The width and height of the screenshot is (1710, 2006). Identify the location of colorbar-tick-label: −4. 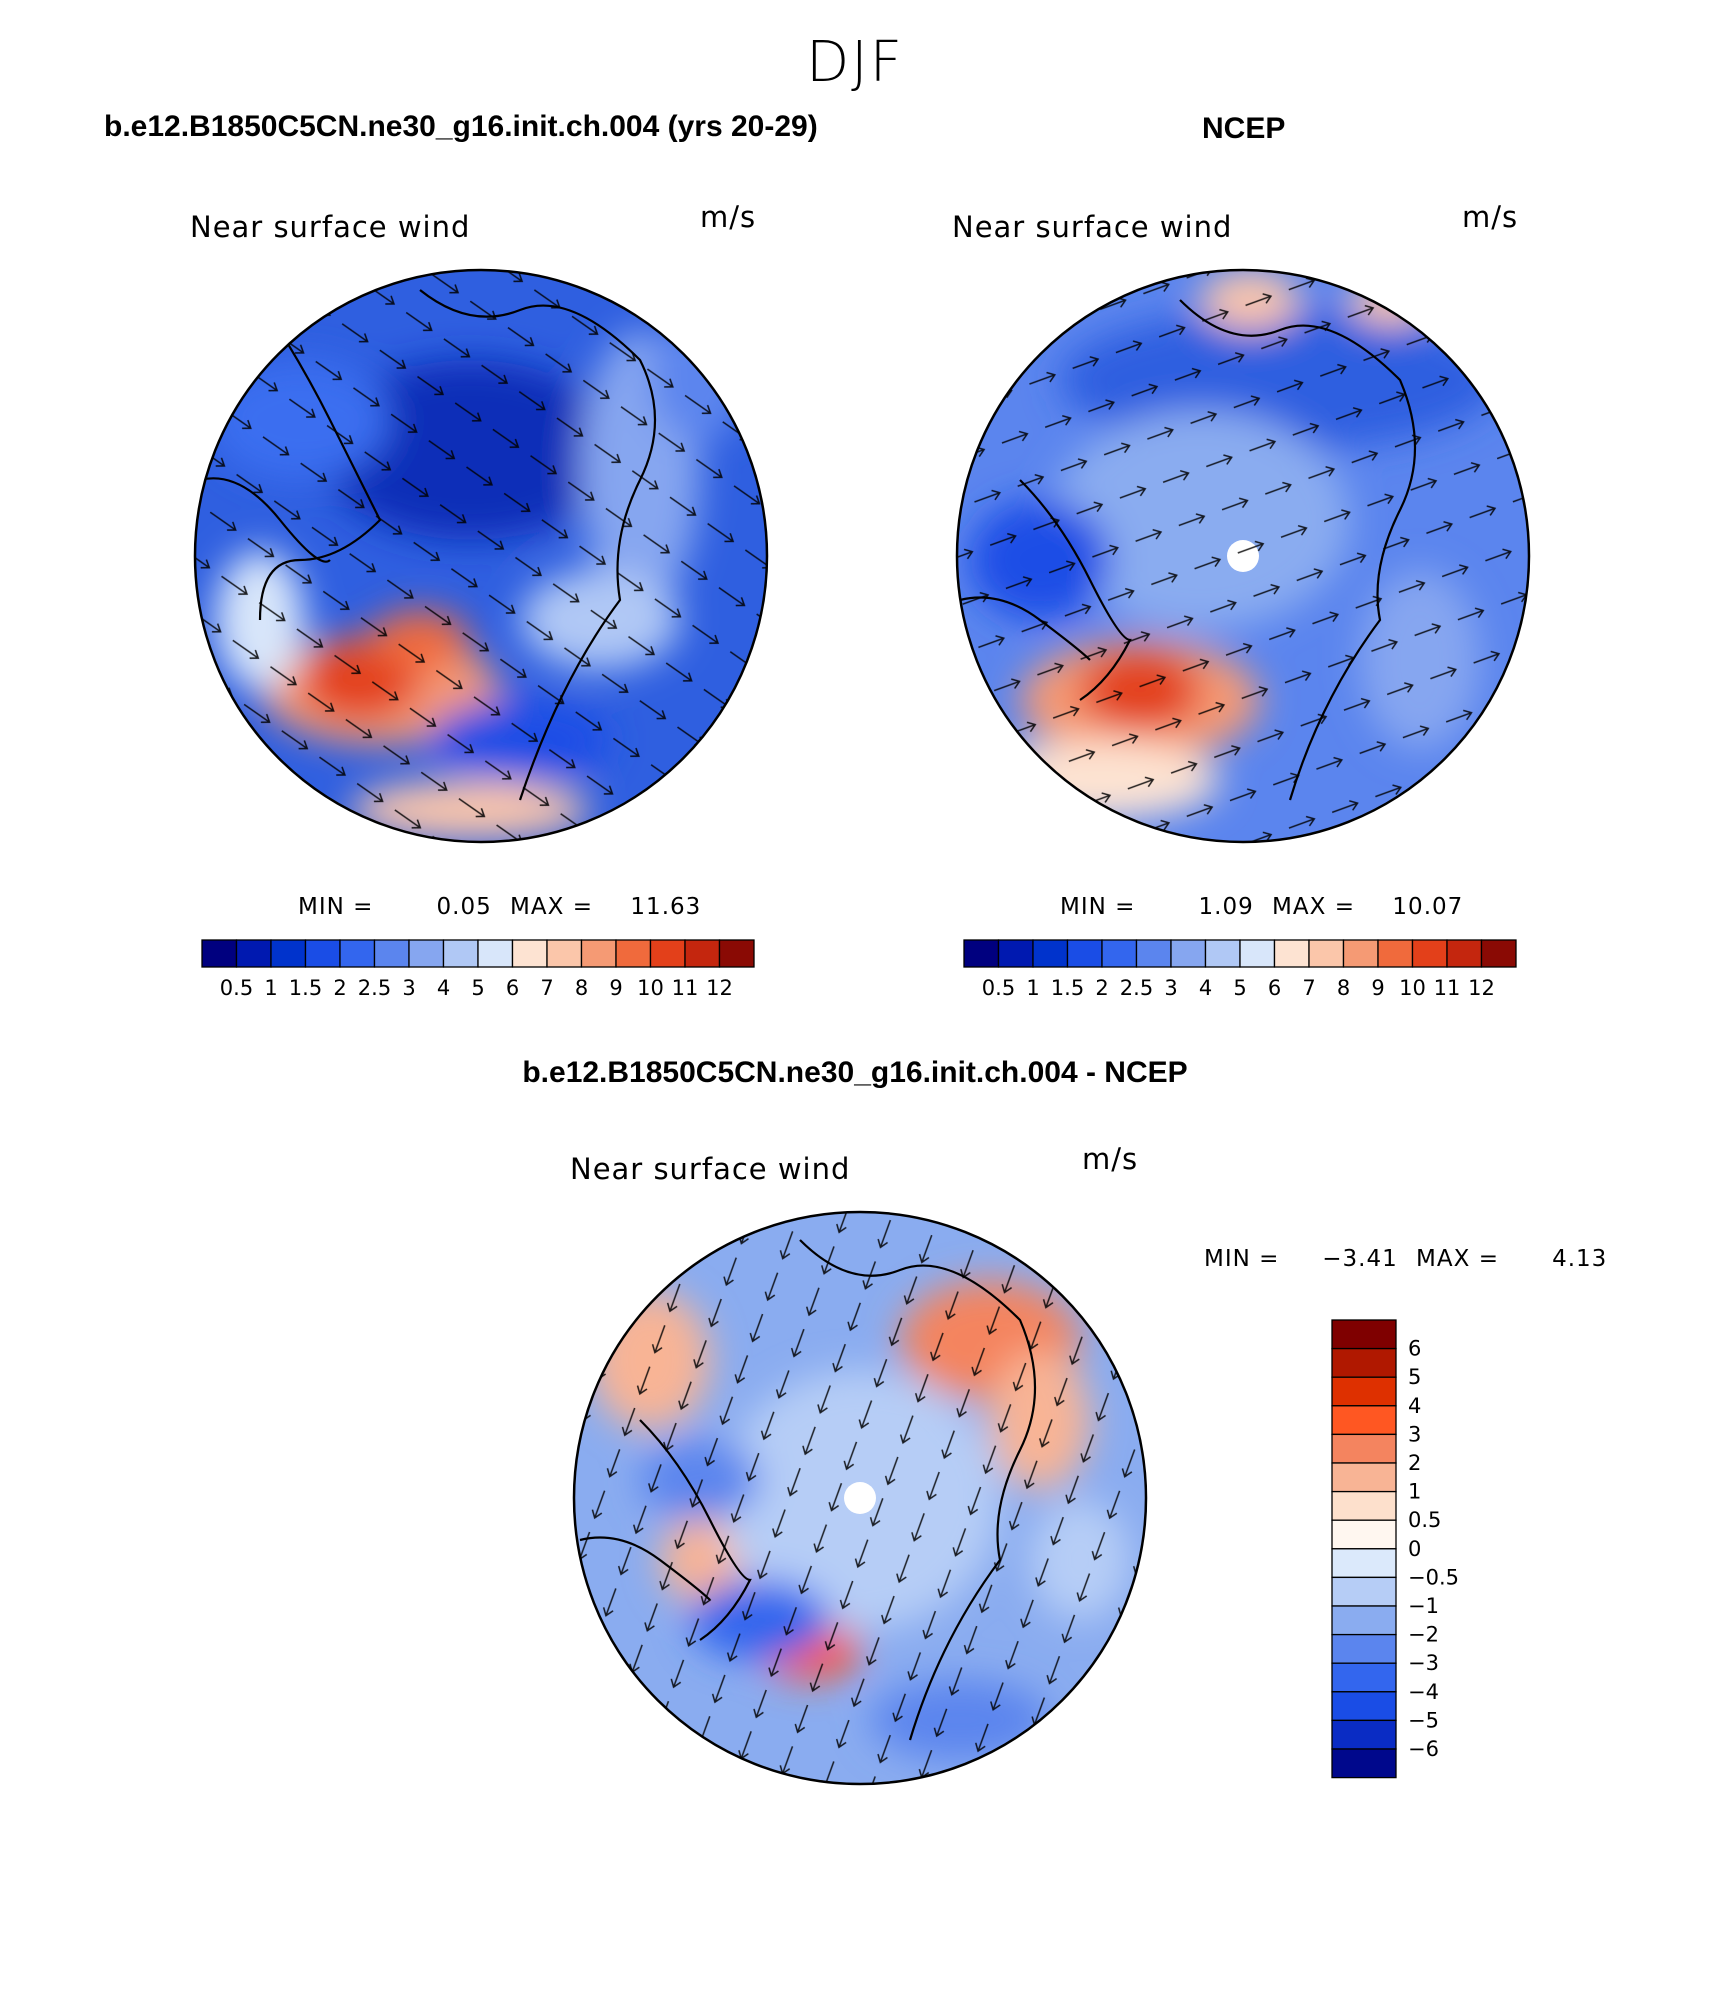
(1423, 1692).